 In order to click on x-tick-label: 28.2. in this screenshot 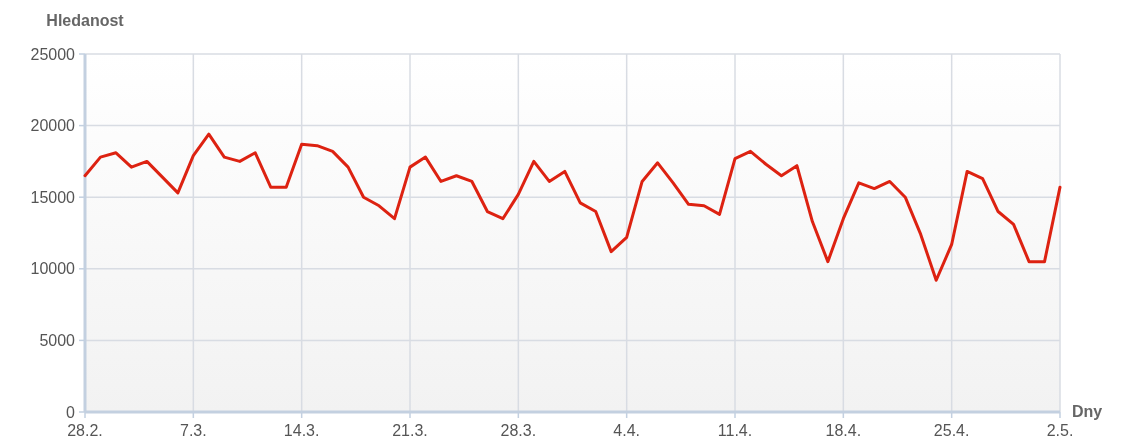, I will do `click(85, 430)`.